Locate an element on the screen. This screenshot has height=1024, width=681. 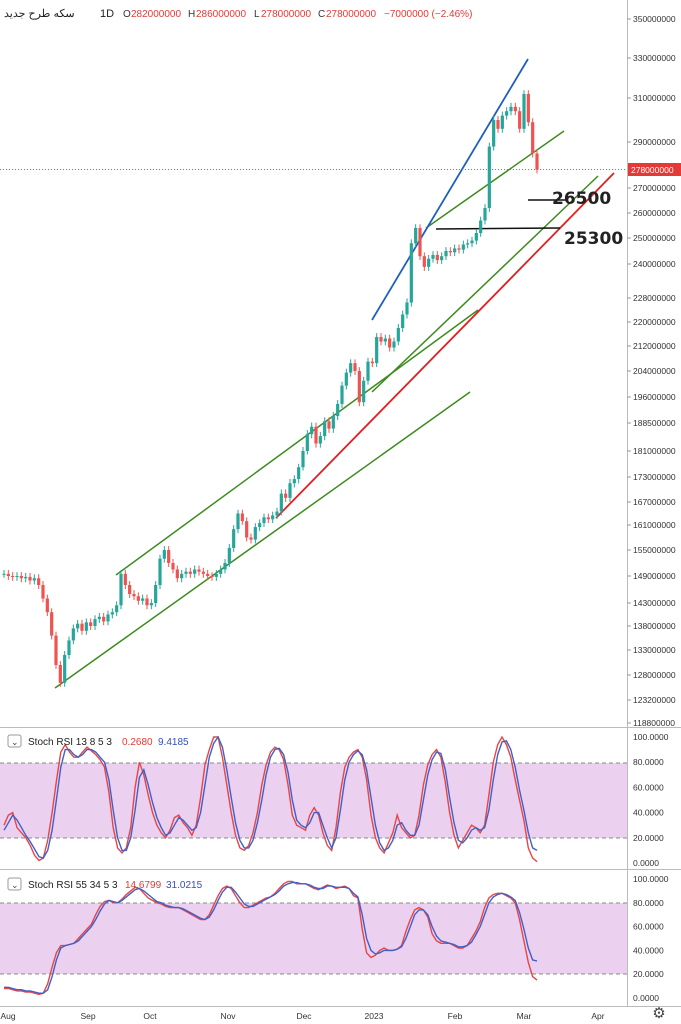
price-tick-label: 123200000 is located at coordinates (654, 700).